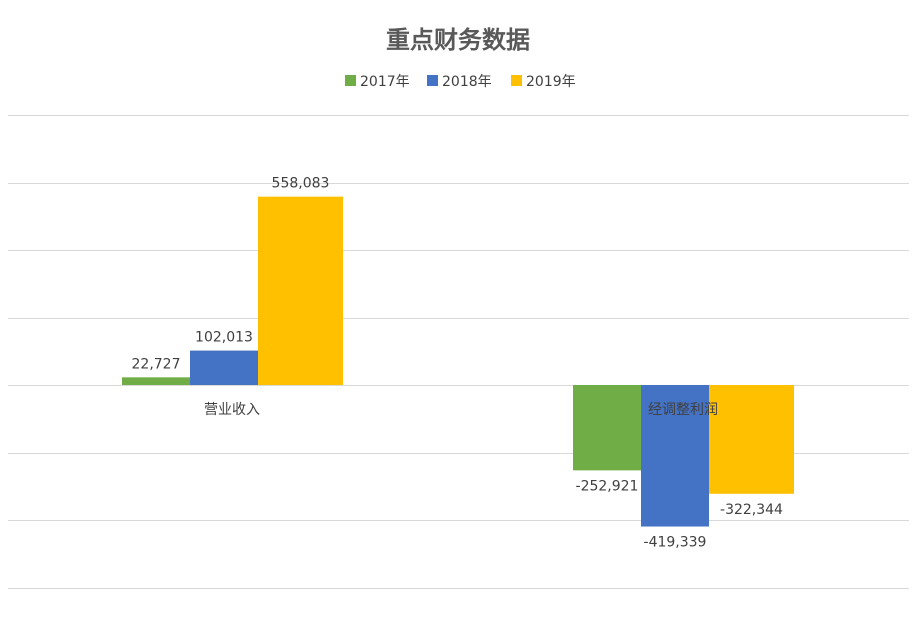 This screenshot has height=622, width=917. What do you see at coordinates (458, 40) in the screenshot?
I see `chart-title: 重点财务数据` at bounding box center [458, 40].